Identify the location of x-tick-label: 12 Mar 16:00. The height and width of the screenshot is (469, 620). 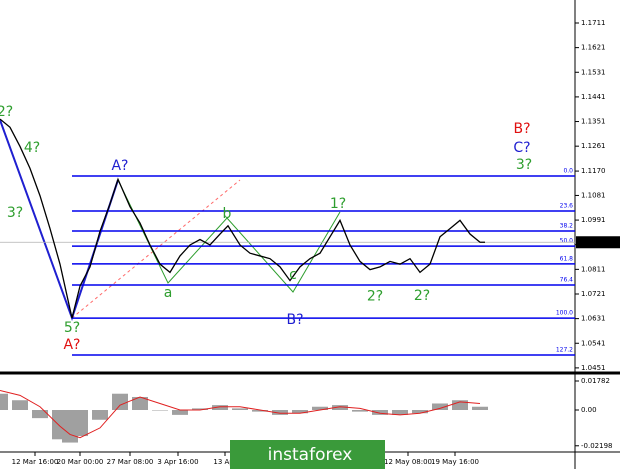
(35, 462).